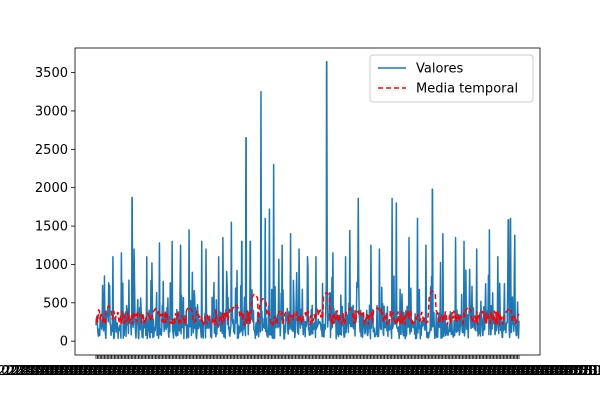  Describe the element at coordinates (51, 188) in the screenshot. I see `y-tick-label: 2000` at that location.